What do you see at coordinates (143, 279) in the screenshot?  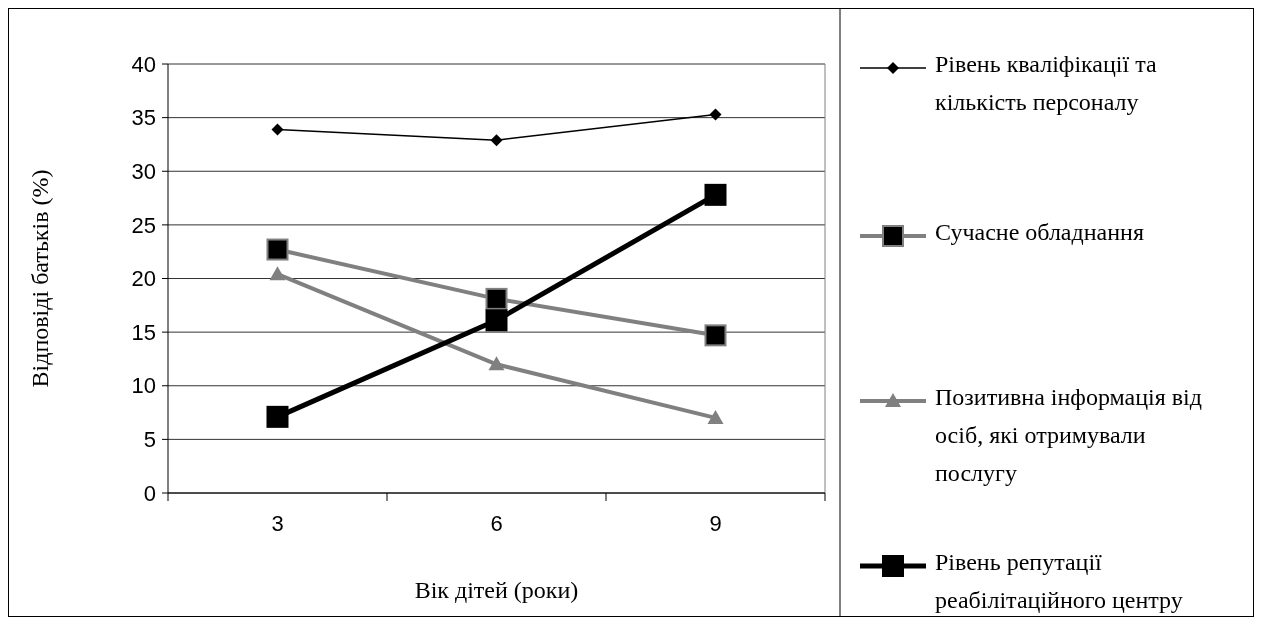 I see `y-tick-label: 20` at bounding box center [143, 279].